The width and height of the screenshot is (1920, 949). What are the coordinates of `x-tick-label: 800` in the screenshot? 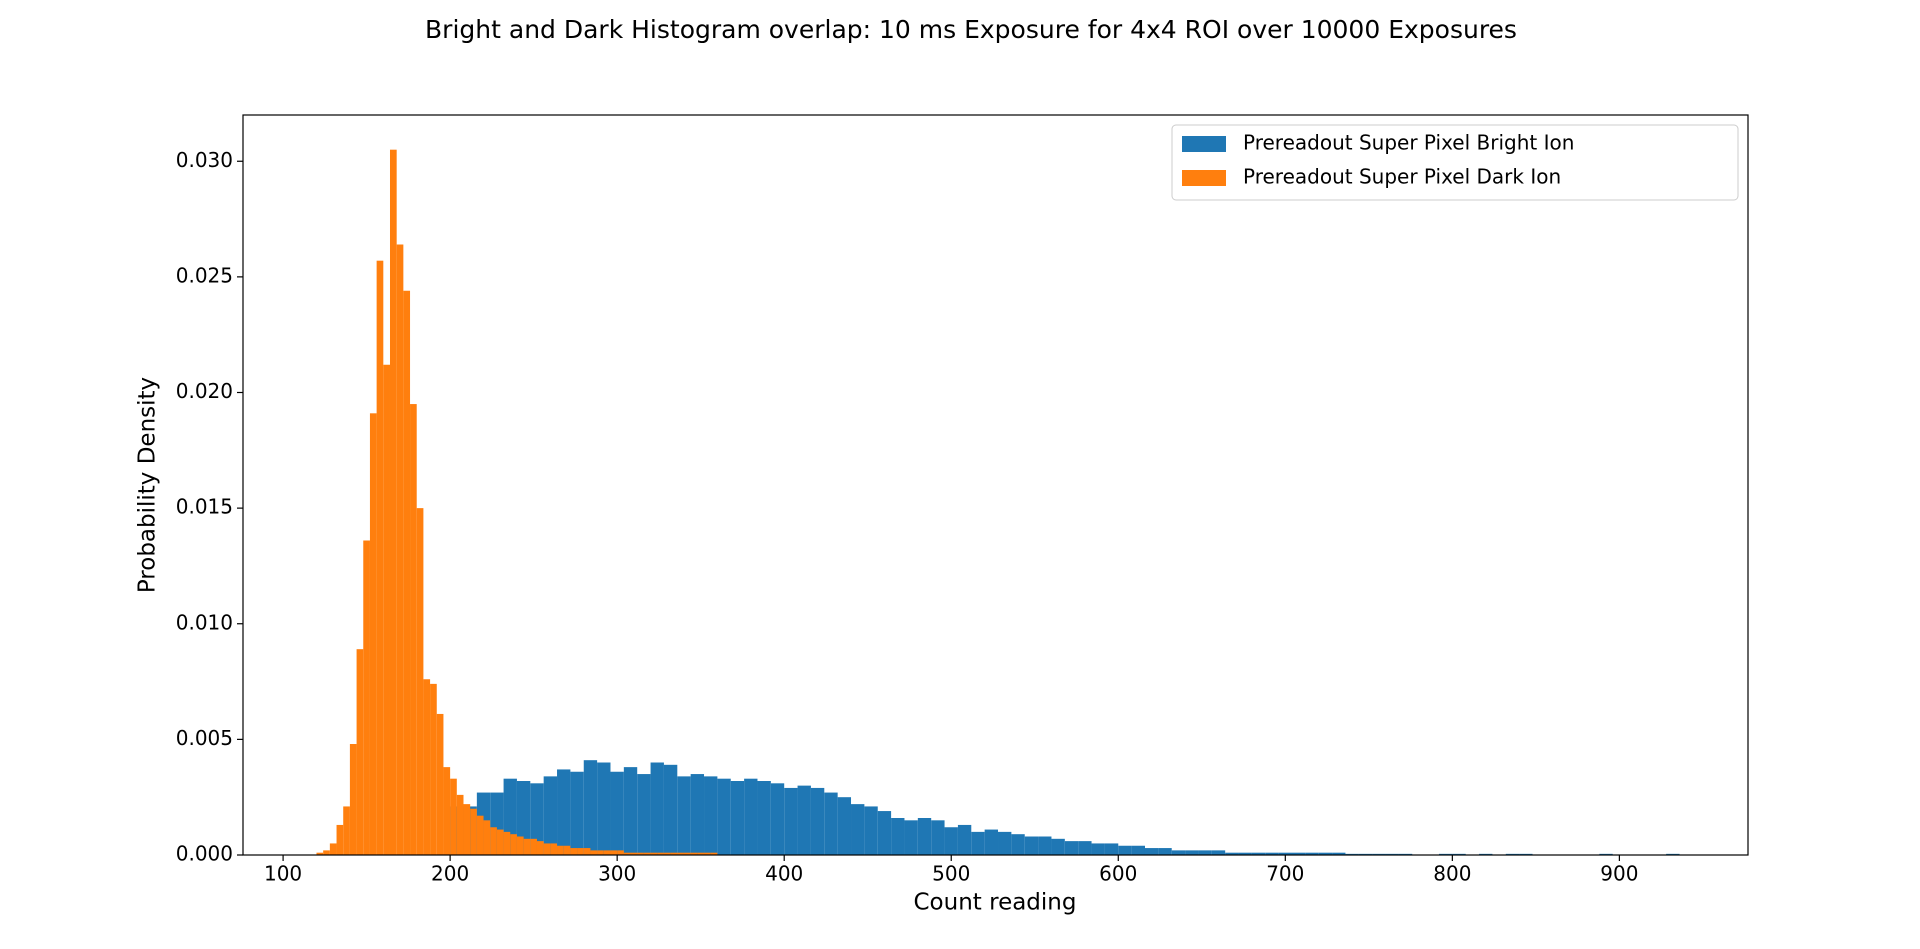 It's located at (1452, 874).